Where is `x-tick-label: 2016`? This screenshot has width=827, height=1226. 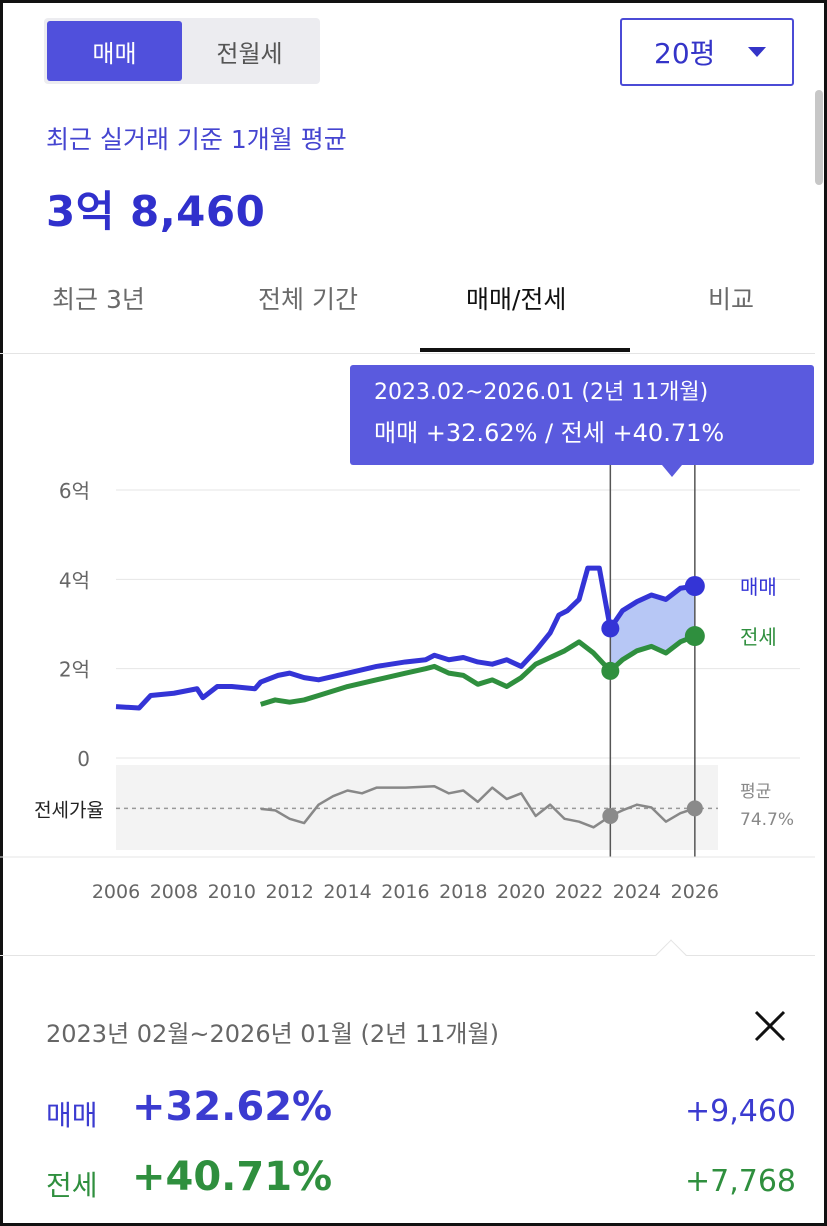
x-tick-label: 2016 is located at coordinates (405, 892).